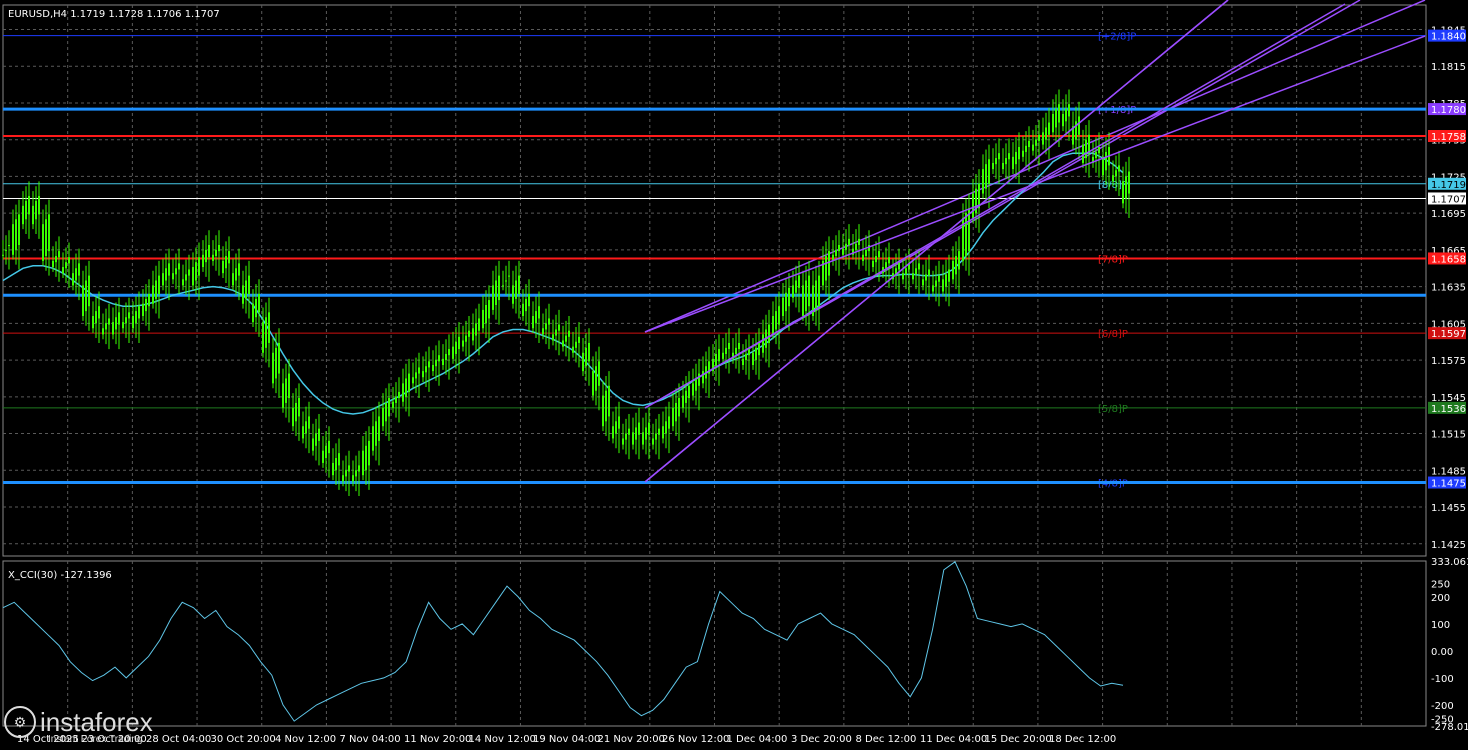 This screenshot has height=750, width=1468. What do you see at coordinates (1448, 334) in the screenshot?
I see `price-tag-label: 1.1597` at bounding box center [1448, 334].